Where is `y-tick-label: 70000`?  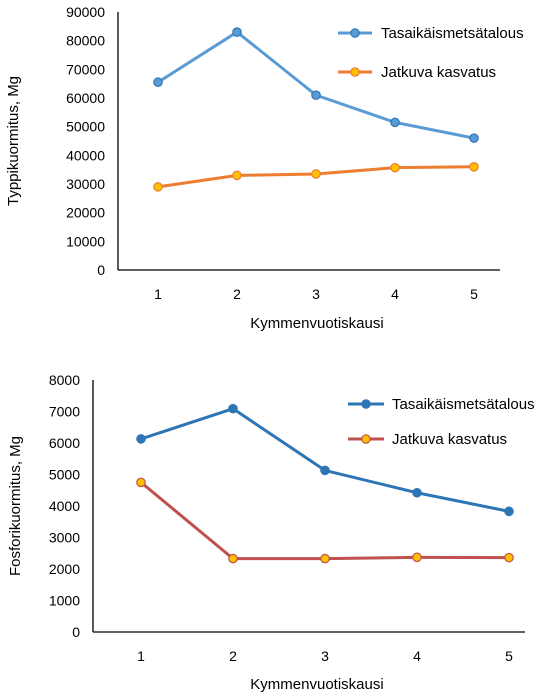
y-tick-label: 70000 is located at coordinates (85, 69).